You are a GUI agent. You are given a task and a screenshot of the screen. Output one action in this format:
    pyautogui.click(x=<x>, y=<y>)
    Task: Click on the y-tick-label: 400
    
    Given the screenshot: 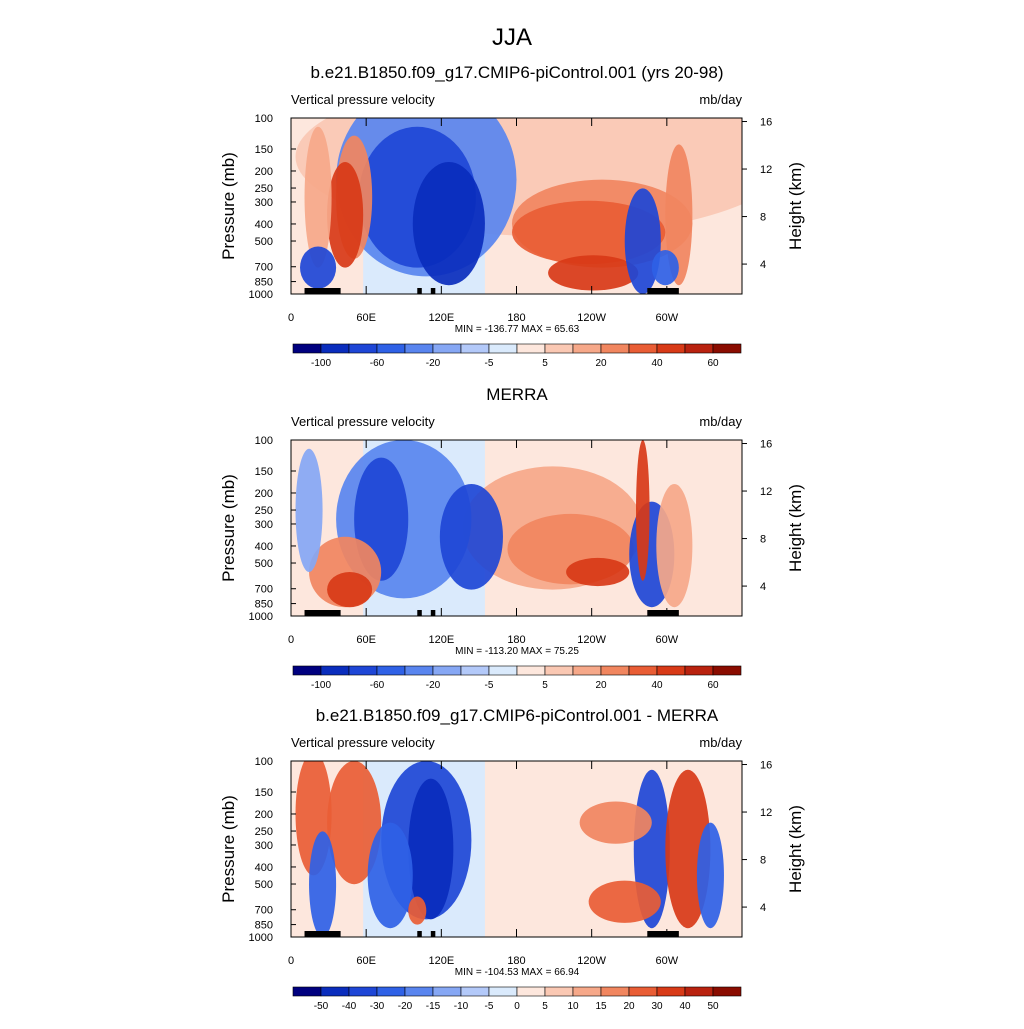 What is the action you would take?
    pyautogui.click(x=264, y=868)
    